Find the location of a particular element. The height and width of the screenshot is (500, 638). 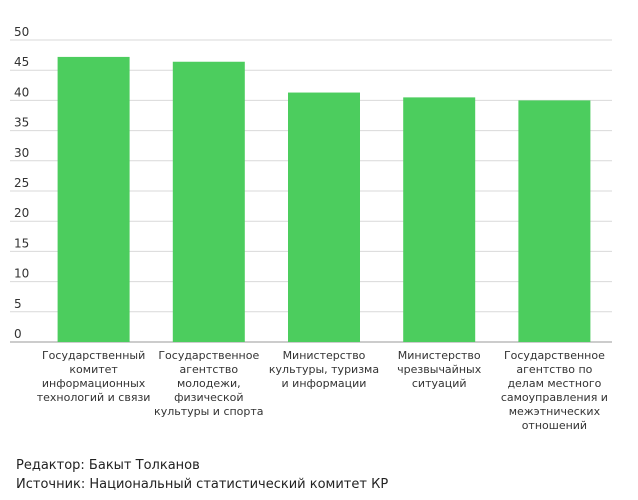

category-label-line: Государственный is located at coordinates (93, 355).